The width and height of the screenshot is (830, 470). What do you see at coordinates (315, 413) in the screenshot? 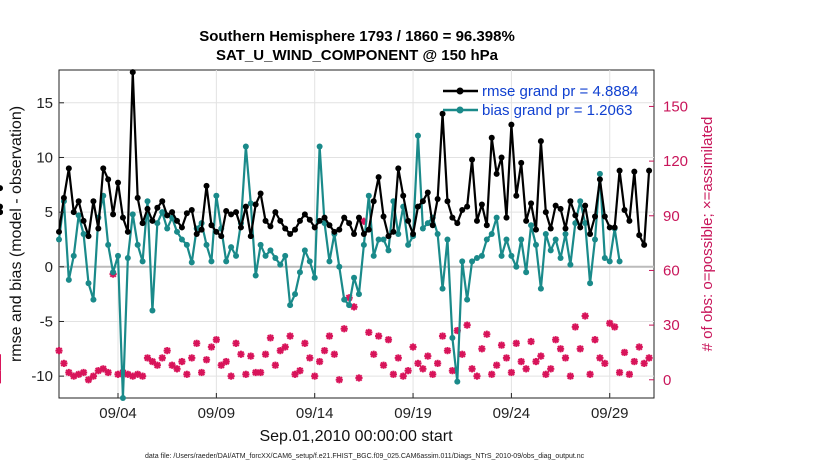
I see `x-tick-label: 09/14` at bounding box center [315, 413].